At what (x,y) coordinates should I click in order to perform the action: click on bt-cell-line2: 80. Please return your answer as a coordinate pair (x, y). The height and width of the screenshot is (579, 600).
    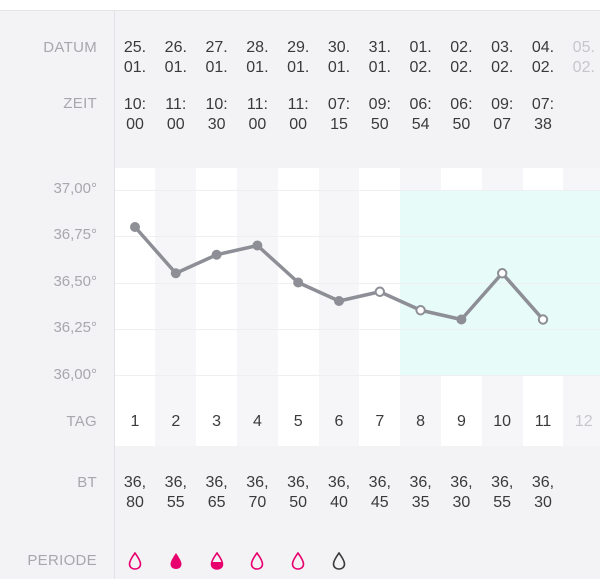
    Looking at the image, I should click on (135, 502).